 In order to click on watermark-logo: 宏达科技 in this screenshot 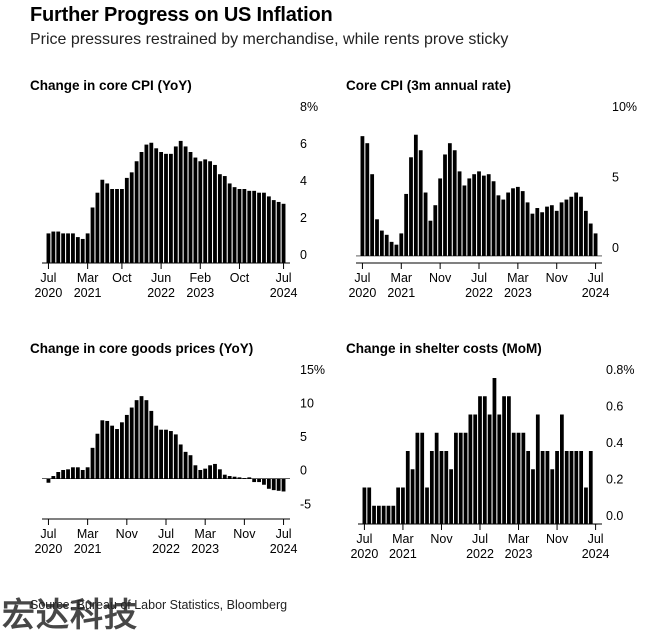, I will do `click(70, 614)`.